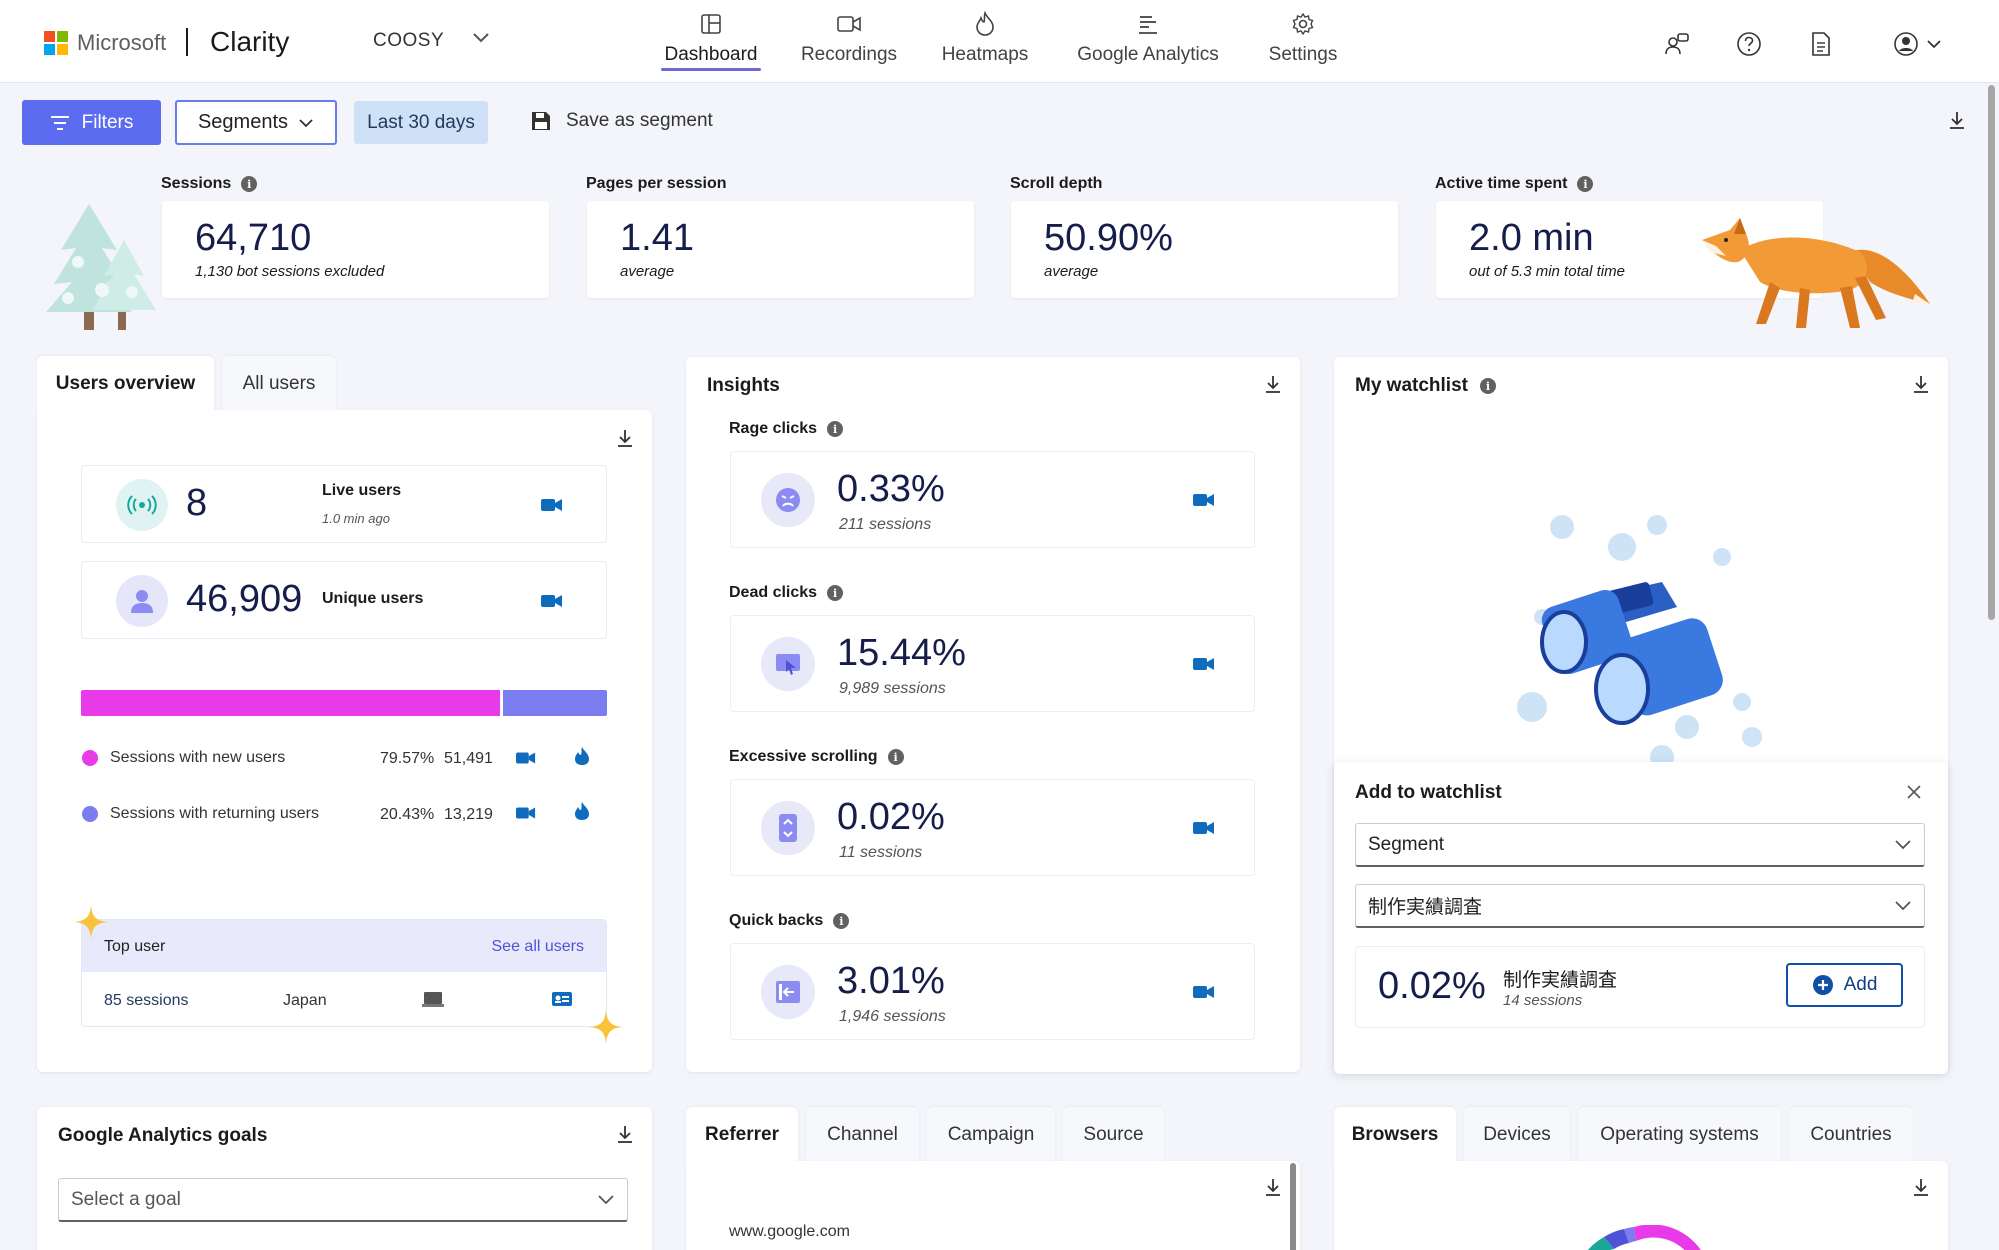 This screenshot has height=1250, width=1999. What do you see at coordinates (279, 384) in the screenshot?
I see `tab-all-users: All users` at bounding box center [279, 384].